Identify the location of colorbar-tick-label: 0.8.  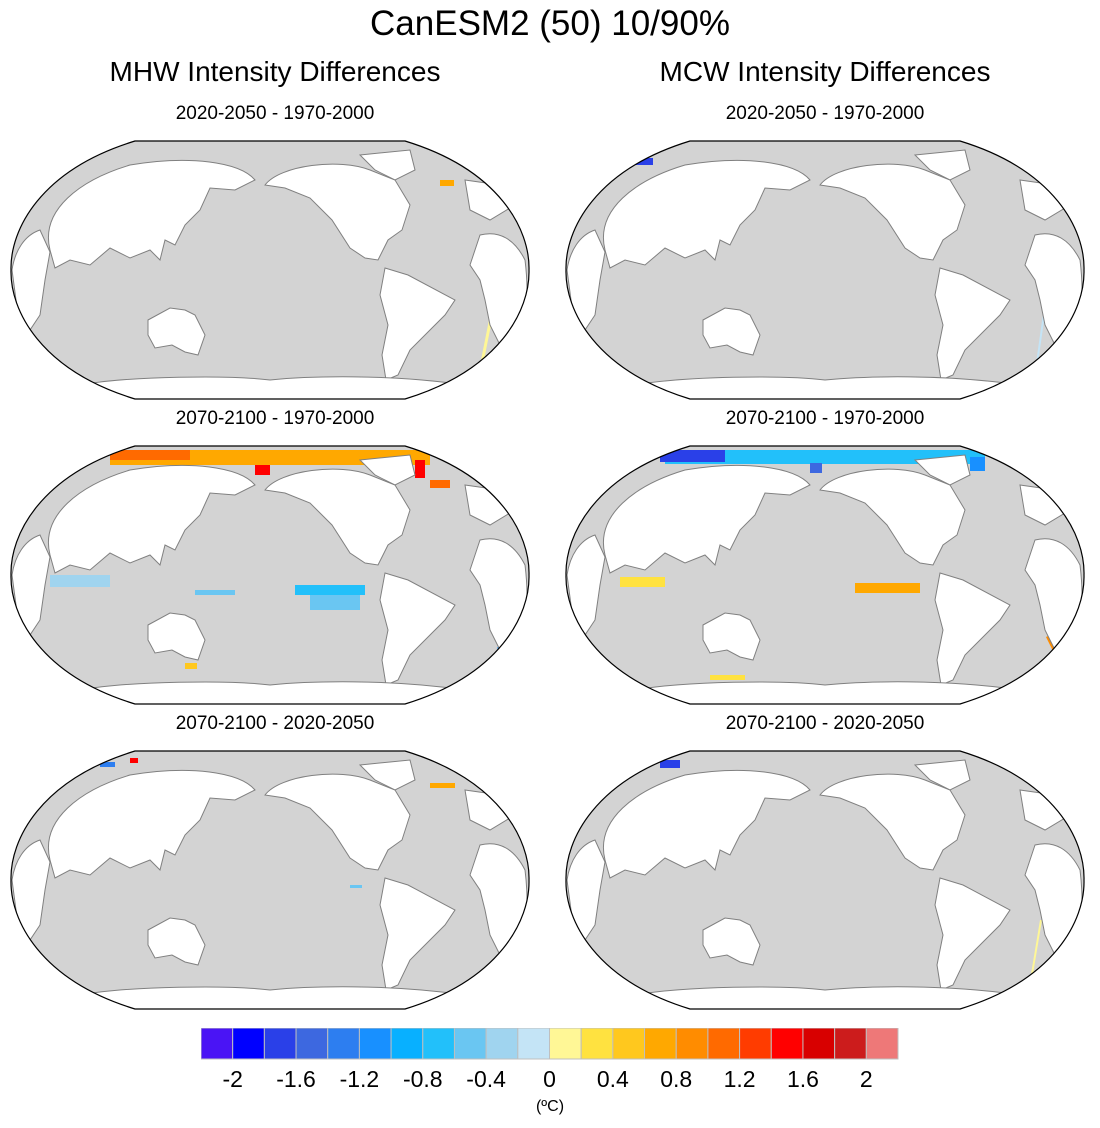
(676, 1079).